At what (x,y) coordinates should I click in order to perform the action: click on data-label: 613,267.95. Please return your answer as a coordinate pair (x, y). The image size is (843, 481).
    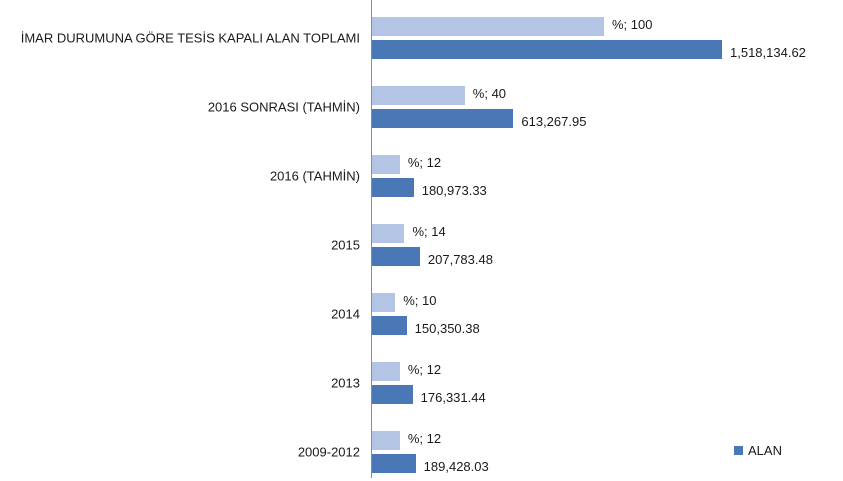
    Looking at the image, I should click on (554, 121).